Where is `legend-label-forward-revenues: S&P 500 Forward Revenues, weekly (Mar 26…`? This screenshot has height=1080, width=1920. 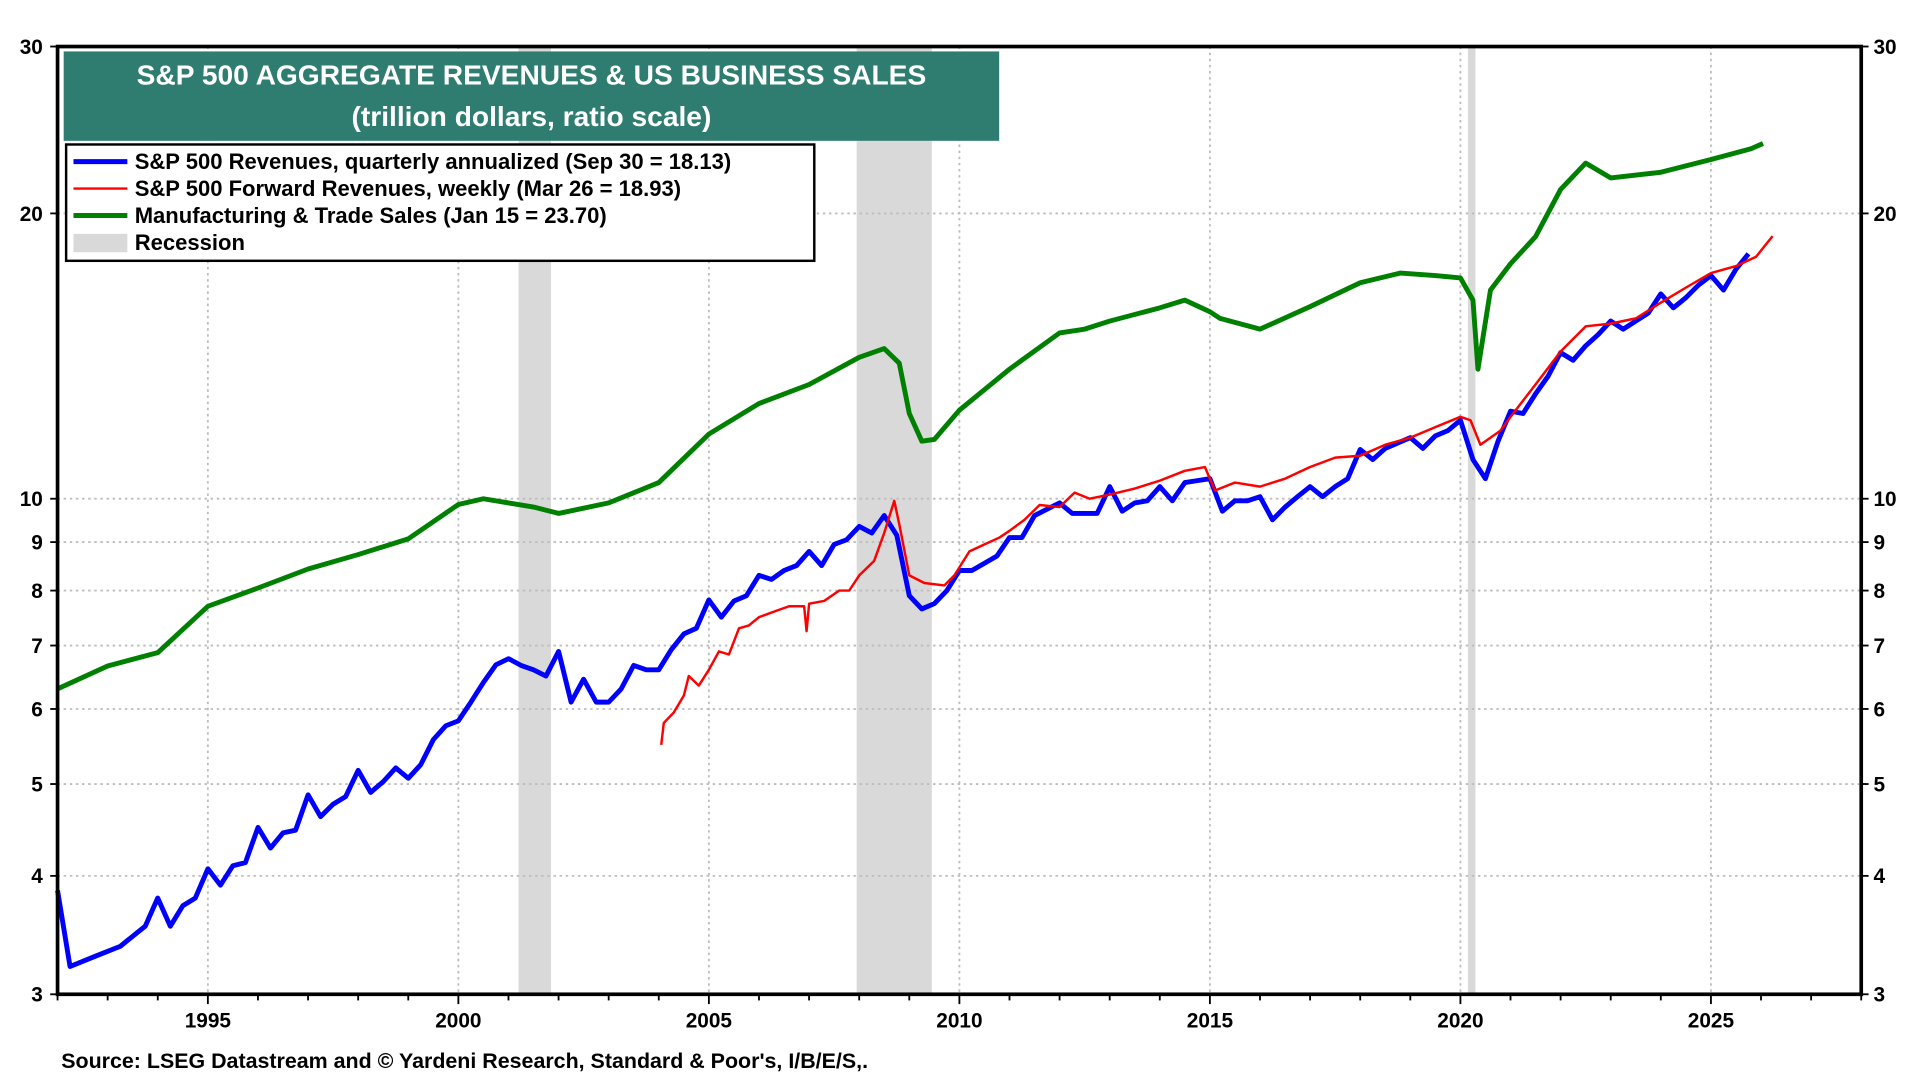
legend-label-forward-revenues: S&P 500 Forward Revenues, weekly (Mar 26… is located at coordinates (408, 188).